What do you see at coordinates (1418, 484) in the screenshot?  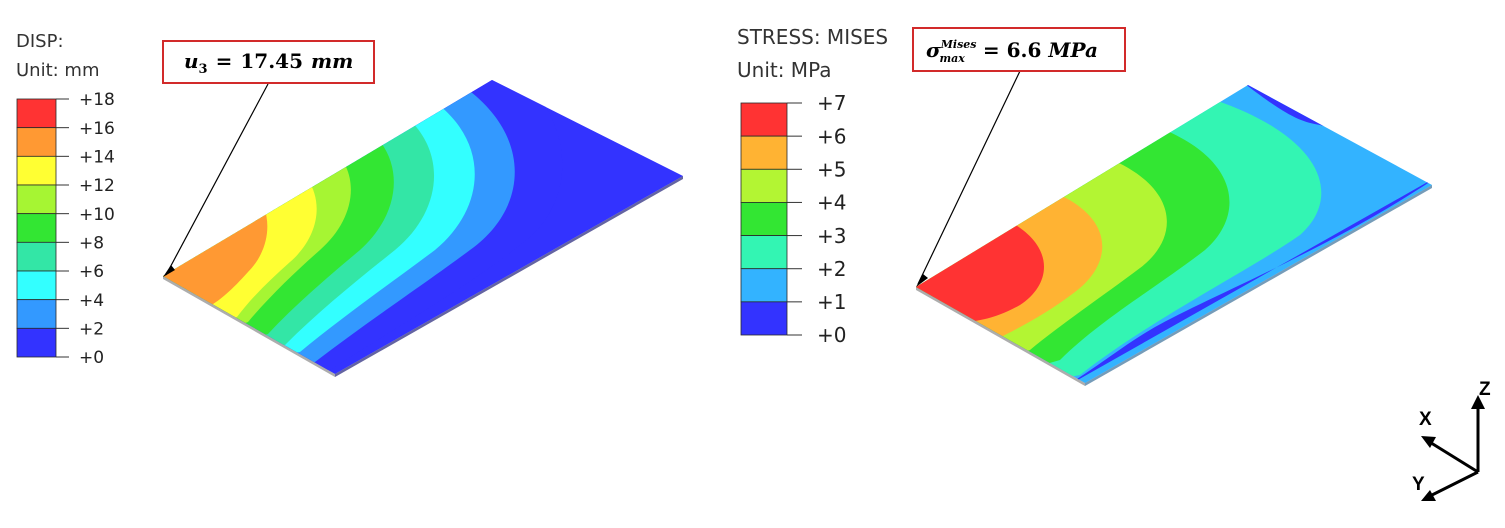 I see `y-axis-label: Y` at bounding box center [1418, 484].